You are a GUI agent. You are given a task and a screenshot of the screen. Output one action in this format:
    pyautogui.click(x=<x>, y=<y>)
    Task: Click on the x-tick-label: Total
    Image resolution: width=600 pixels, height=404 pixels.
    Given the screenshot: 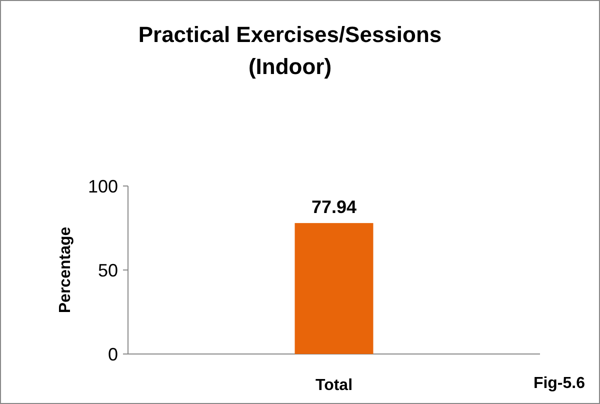 What is the action you would take?
    pyautogui.click(x=334, y=385)
    